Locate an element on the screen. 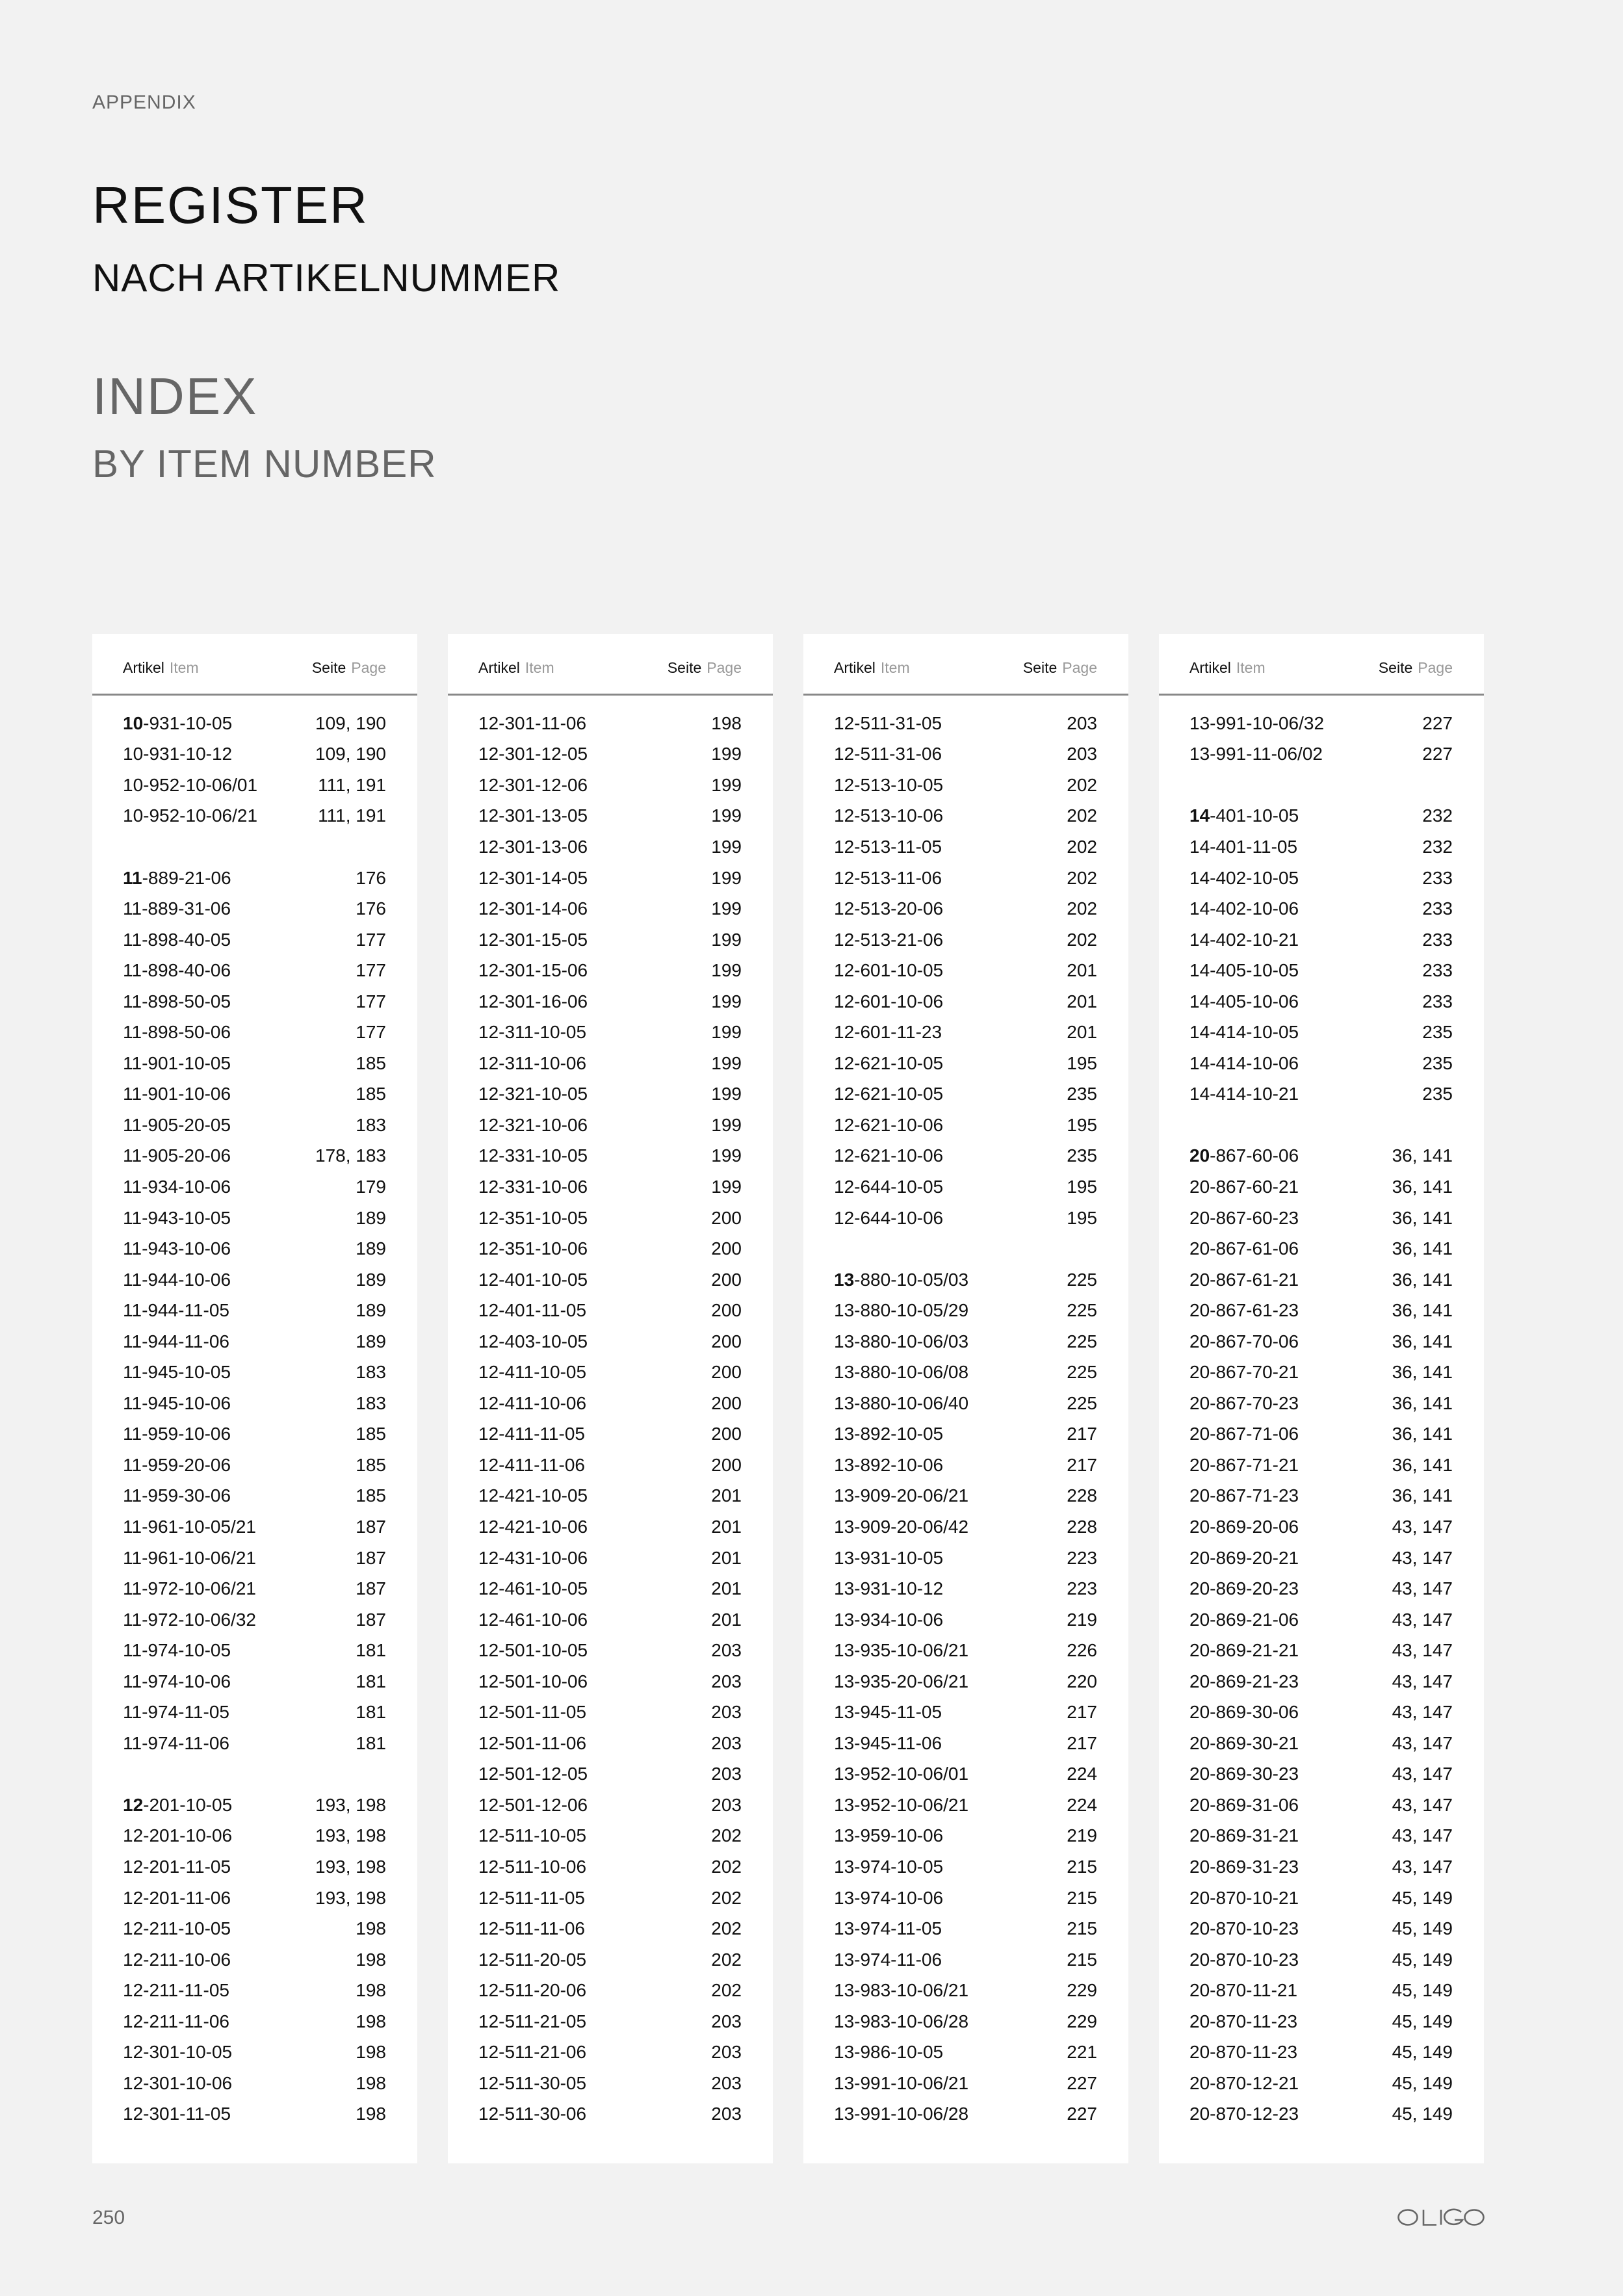  index-row: 13-909-20-06/42 228 is located at coordinates (966, 1527).